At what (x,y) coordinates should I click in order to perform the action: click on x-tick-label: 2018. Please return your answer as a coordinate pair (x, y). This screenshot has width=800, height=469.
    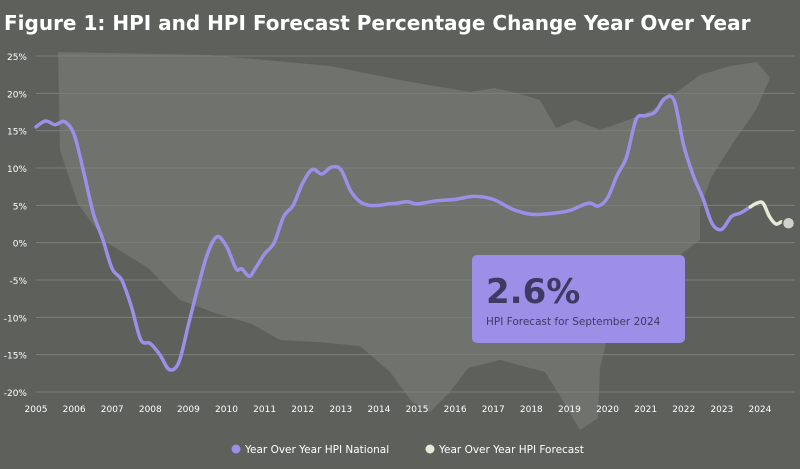
    Looking at the image, I should click on (531, 410).